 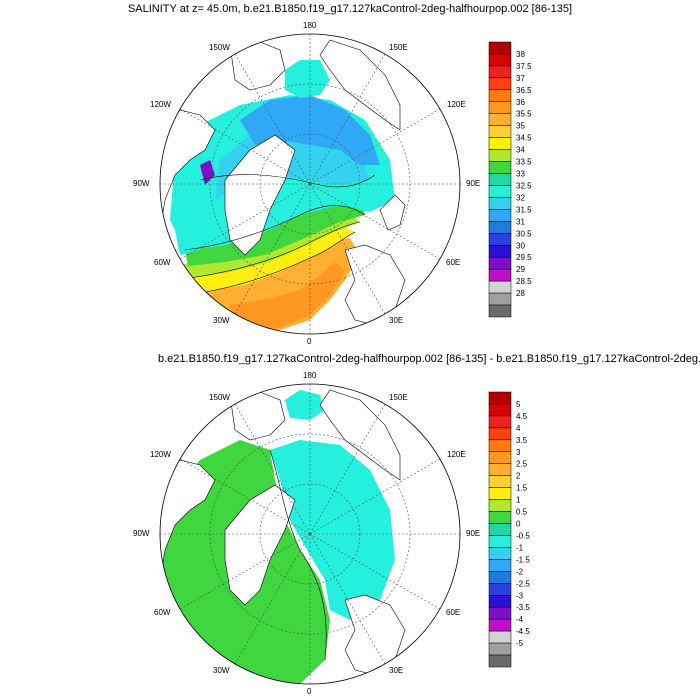 I want to click on panel1-lon-90w: 90W, so click(x=141, y=183).